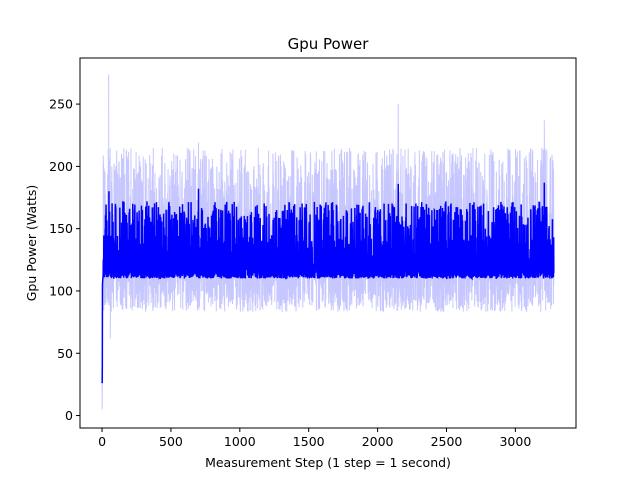 This screenshot has width=640, height=480. Describe the element at coordinates (240, 441) in the screenshot. I see `x-tick-label: 1000` at that location.